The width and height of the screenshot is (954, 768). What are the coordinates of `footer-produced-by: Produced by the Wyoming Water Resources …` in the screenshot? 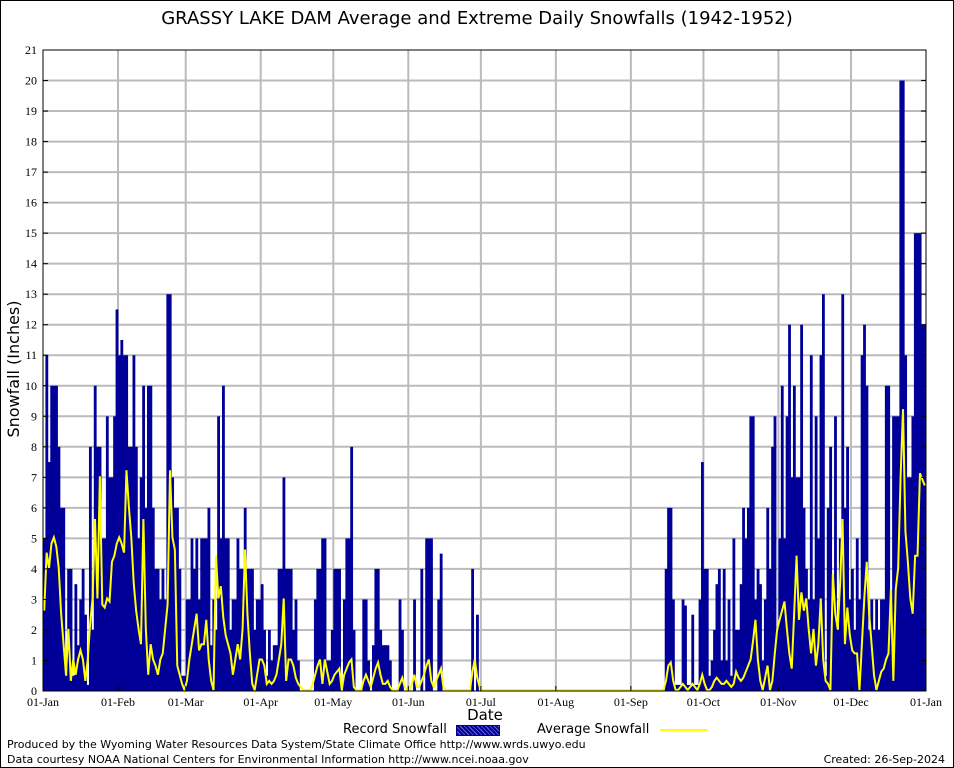 It's located at (296, 744).